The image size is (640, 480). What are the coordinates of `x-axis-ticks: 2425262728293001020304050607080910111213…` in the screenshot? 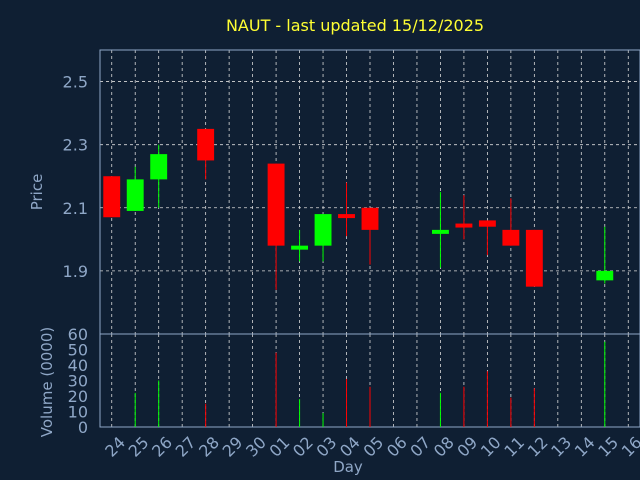 It's located at (370, 447).